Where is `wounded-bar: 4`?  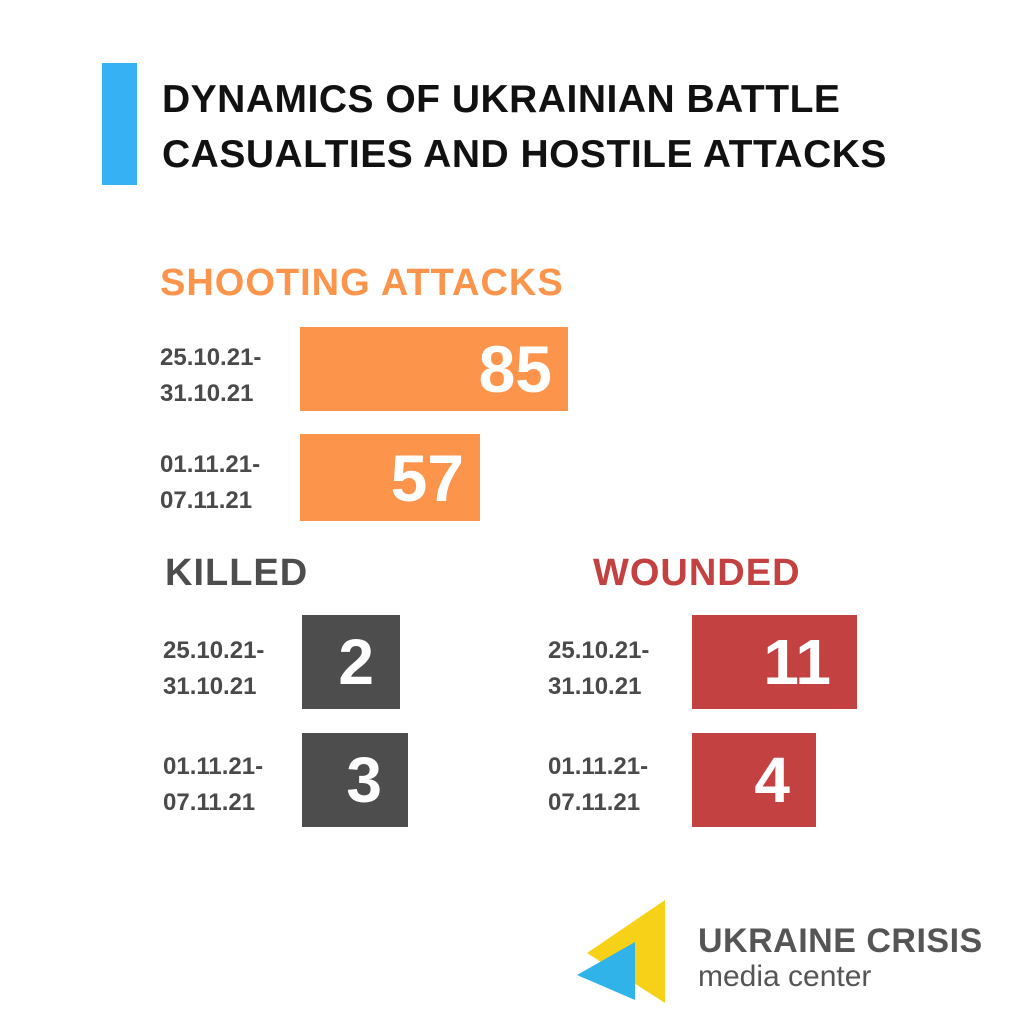 wounded-bar: 4 is located at coordinates (754, 780).